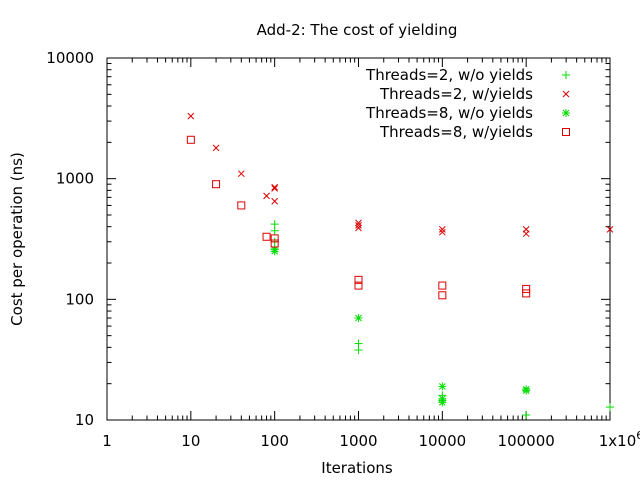 This screenshot has height=480, width=640. What do you see at coordinates (357, 30) in the screenshot?
I see `chart-title: Add-2: The cost of yielding` at bounding box center [357, 30].